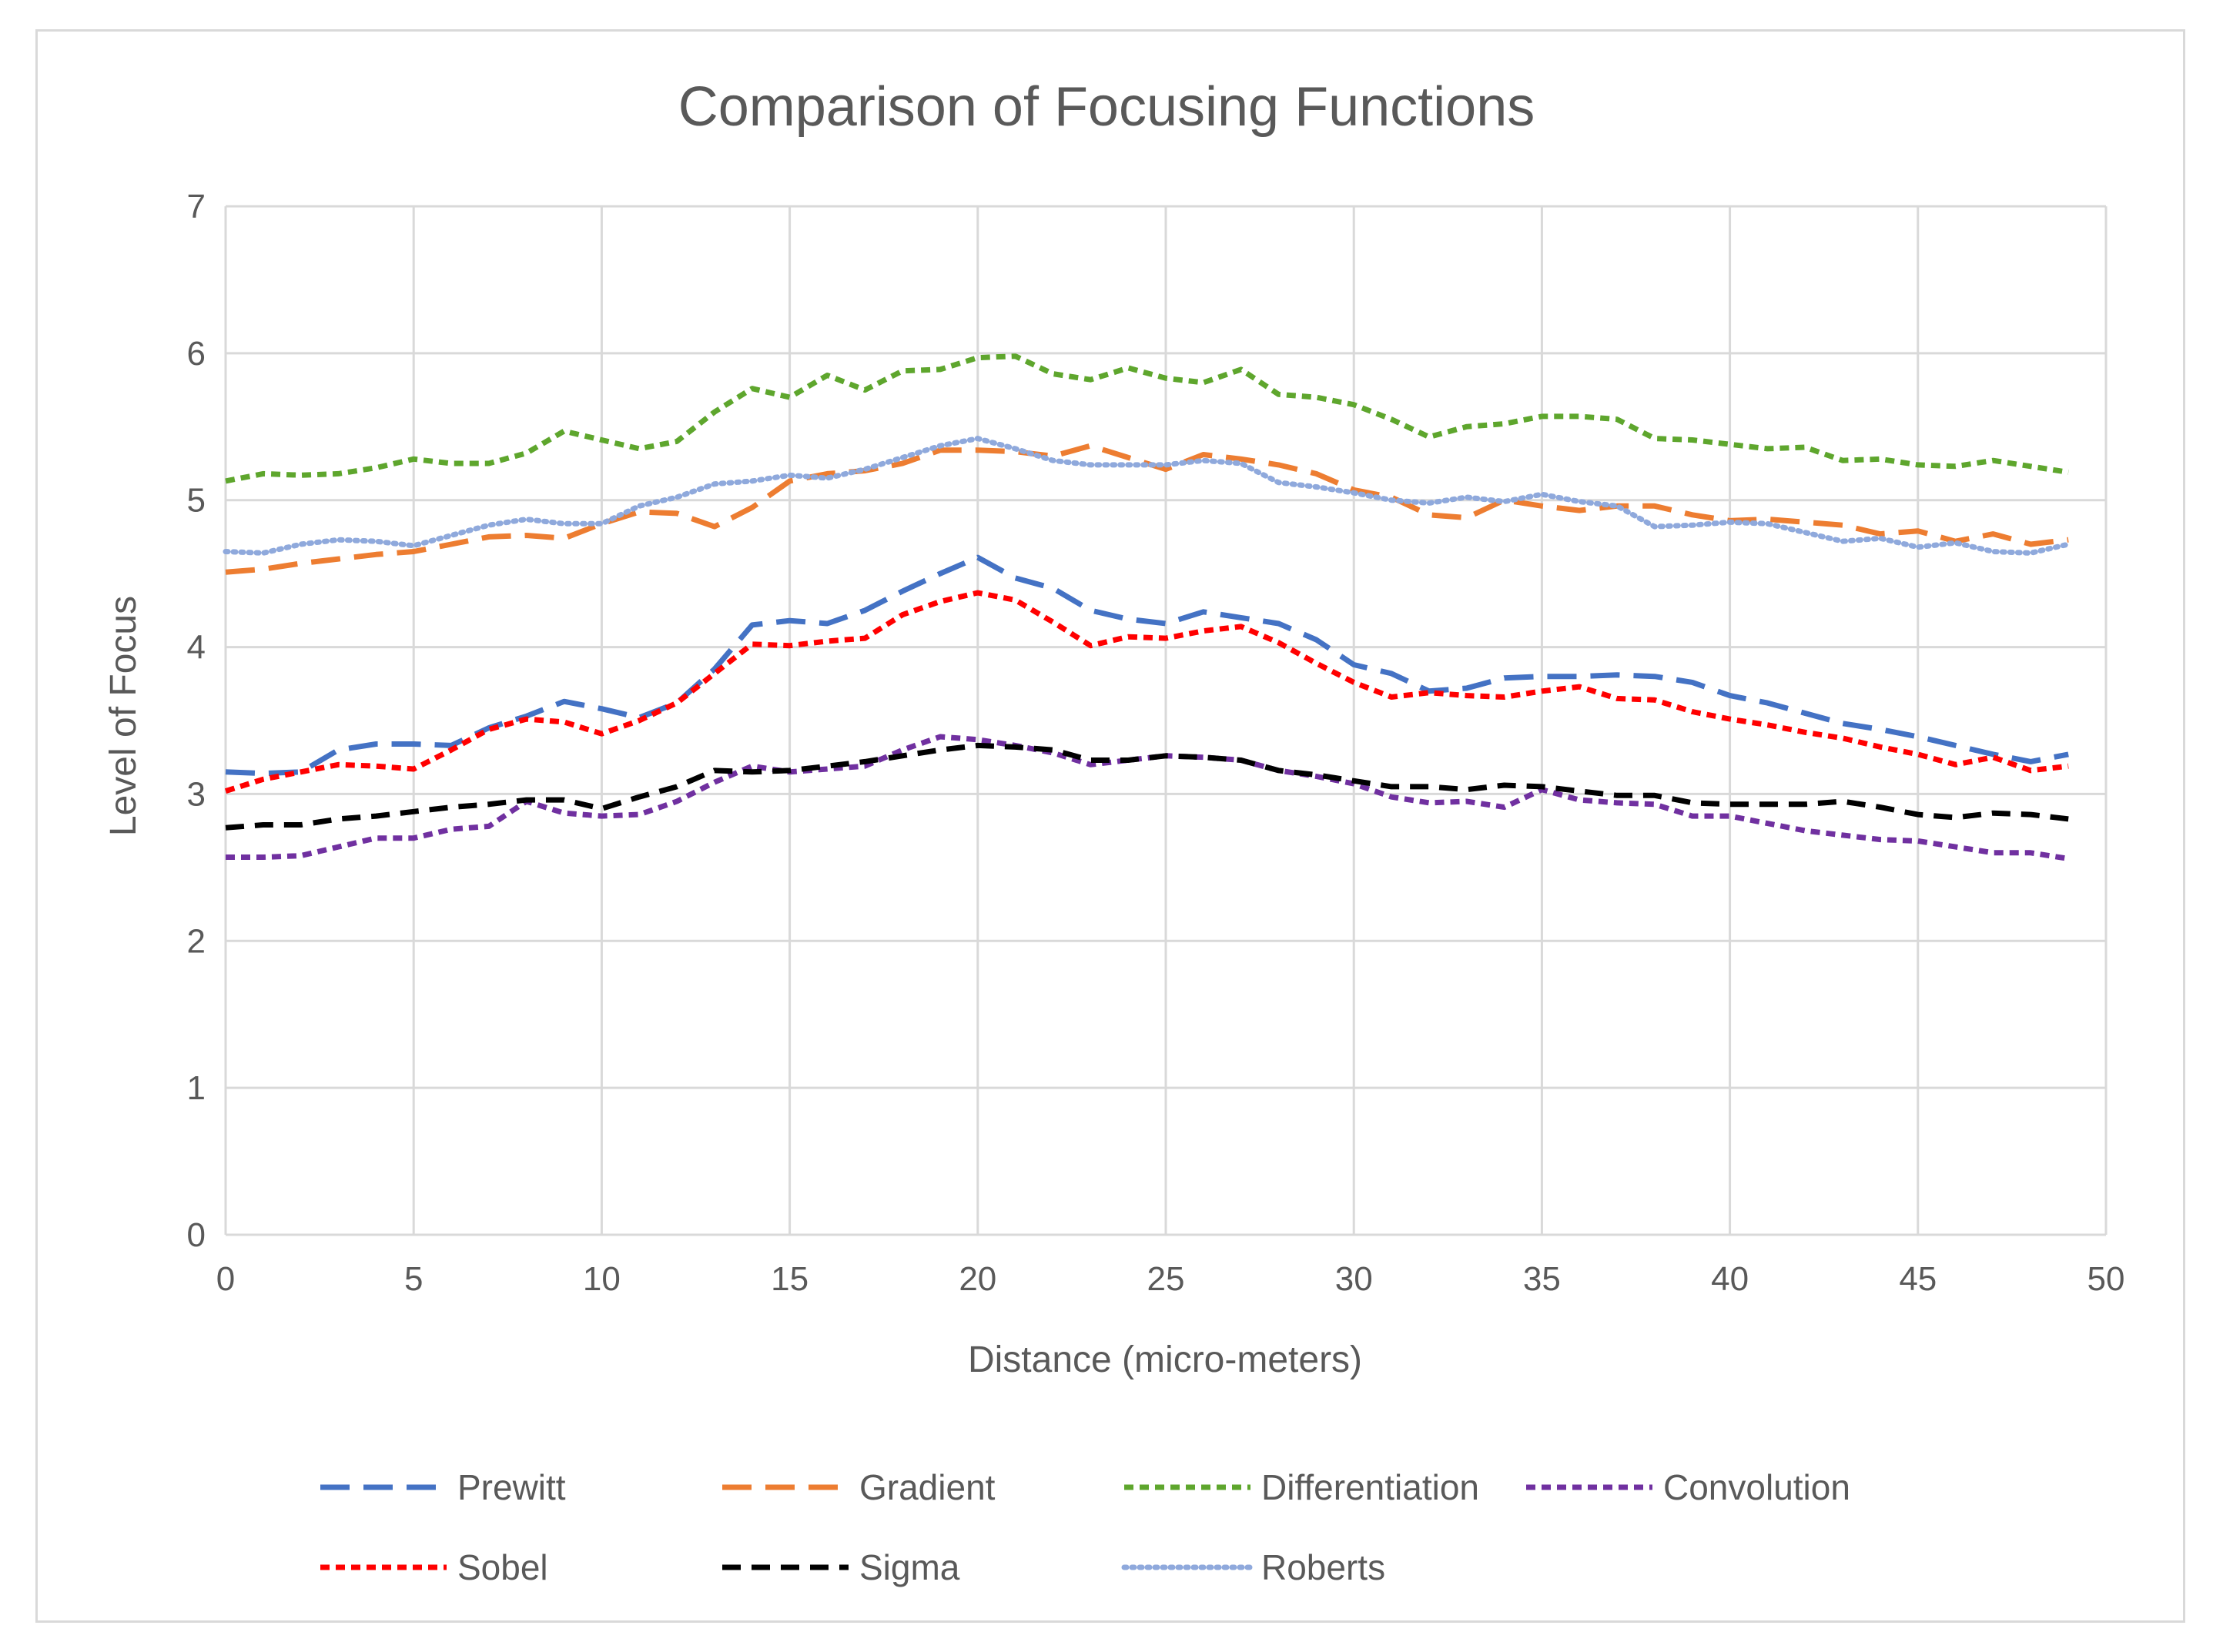 The image size is (2213, 1652). What do you see at coordinates (1147, 692) in the screenshot?
I see `series-line-sobel` at bounding box center [1147, 692].